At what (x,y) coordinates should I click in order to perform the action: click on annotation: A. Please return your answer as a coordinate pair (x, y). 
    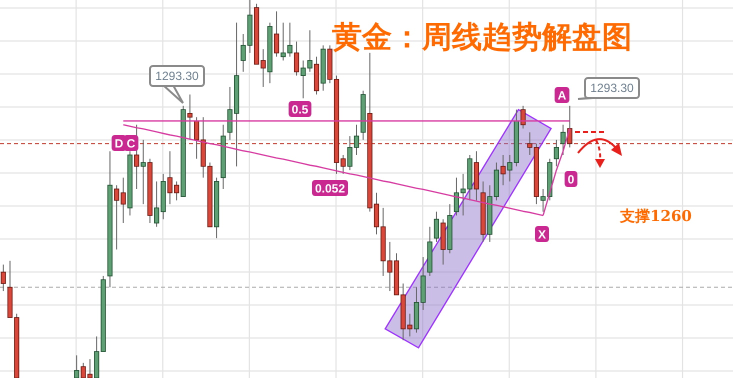
    Looking at the image, I should click on (562, 95).